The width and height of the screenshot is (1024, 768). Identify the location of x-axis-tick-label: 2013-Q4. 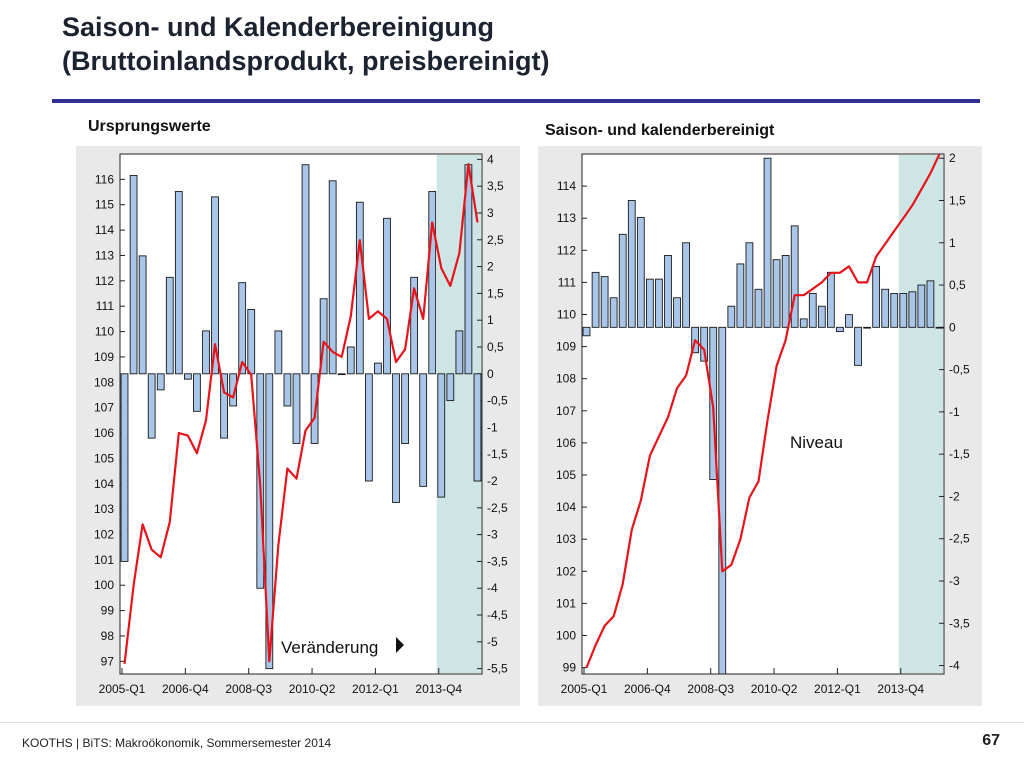
(438, 689).